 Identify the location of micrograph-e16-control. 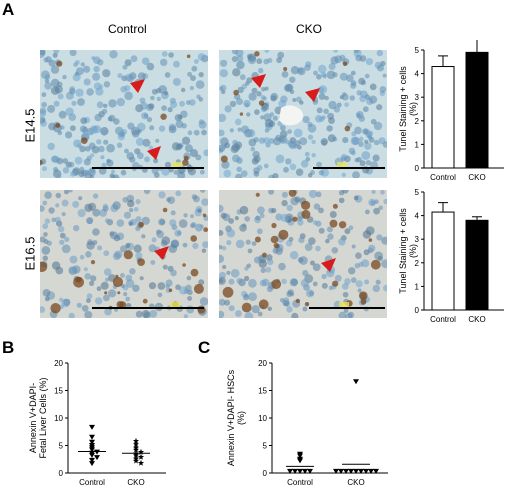
(124, 254).